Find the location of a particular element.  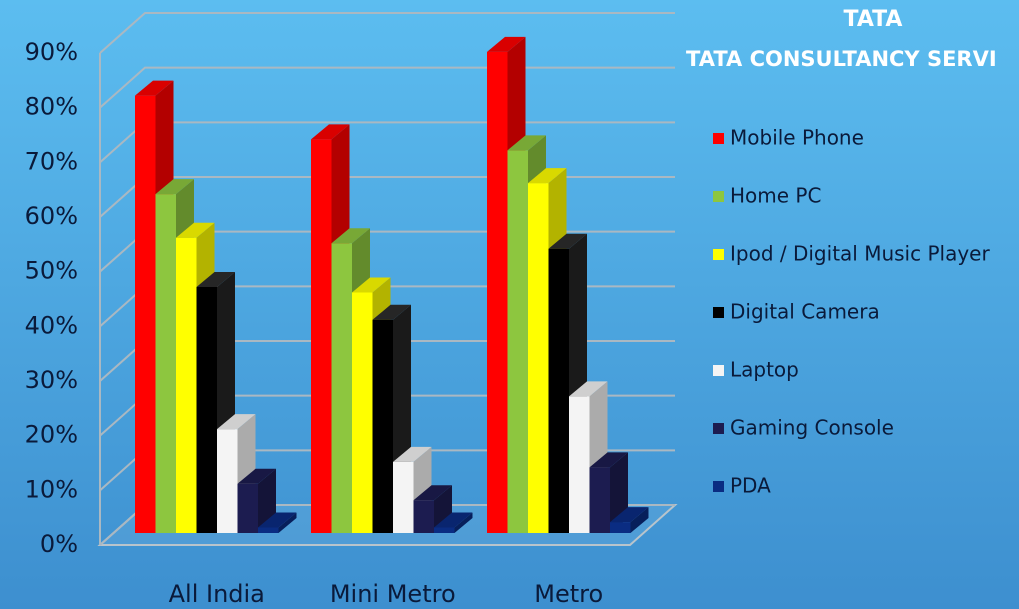

x-tick-label: Metro is located at coordinates (568, 594).